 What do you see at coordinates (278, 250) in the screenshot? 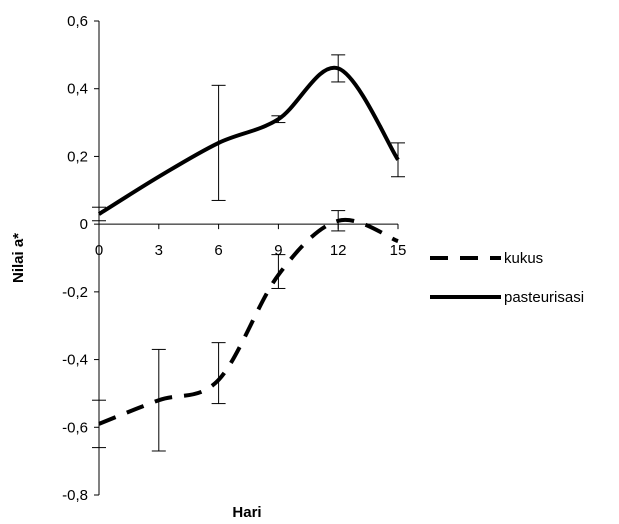
I see `x-tick-label: 9` at bounding box center [278, 250].